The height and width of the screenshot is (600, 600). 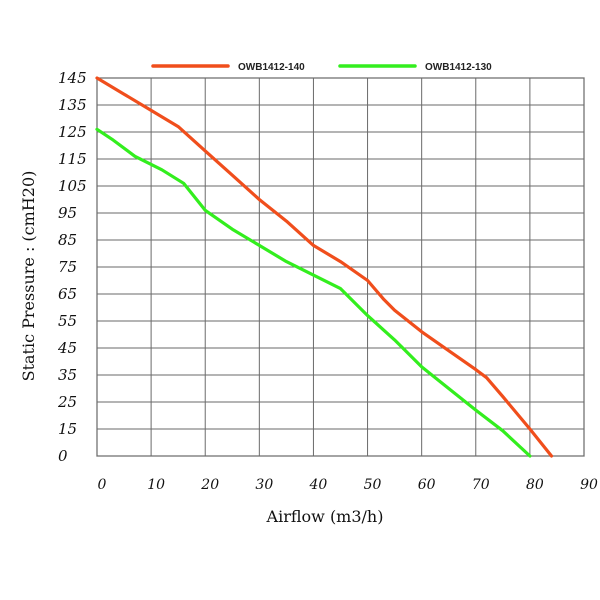 What do you see at coordinates (67, 267) in the screenshot?
I see `y-tick-label: 75` at bounding box center [67, 267].